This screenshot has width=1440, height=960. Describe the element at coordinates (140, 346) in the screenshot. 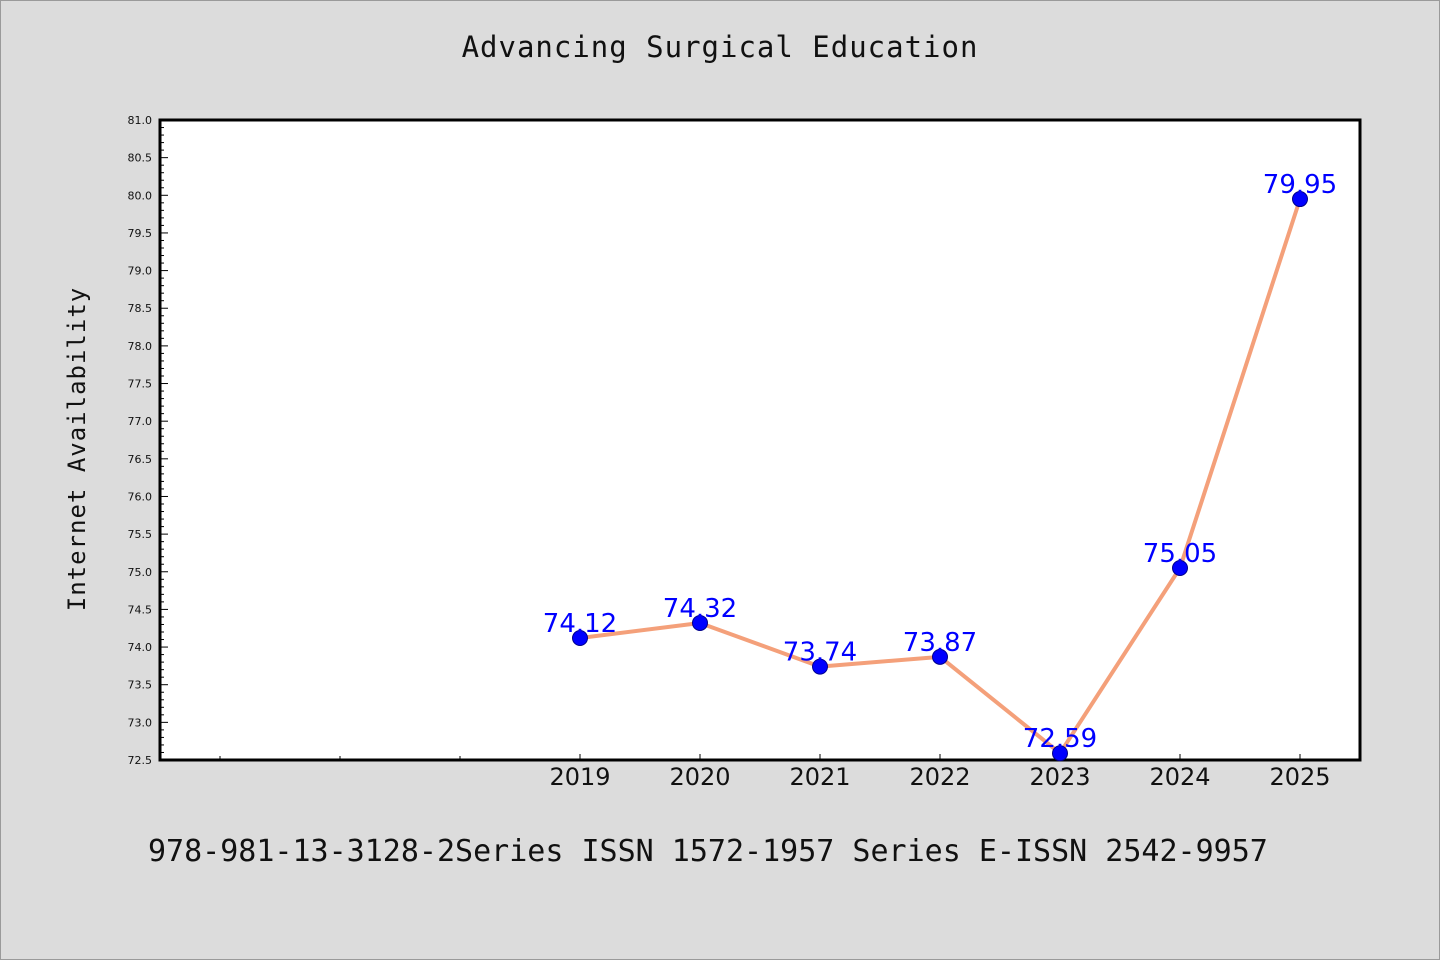

I see `y-tick-label: 78.0` at that location.